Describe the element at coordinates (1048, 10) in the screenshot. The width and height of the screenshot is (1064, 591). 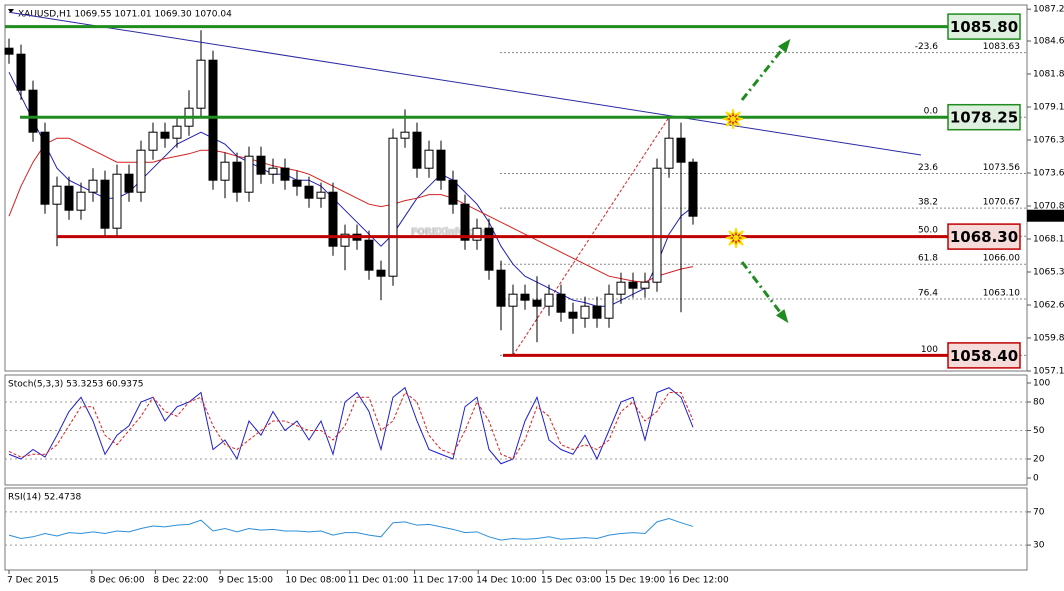
I see `y-tick-label: 1087.25` at that location.